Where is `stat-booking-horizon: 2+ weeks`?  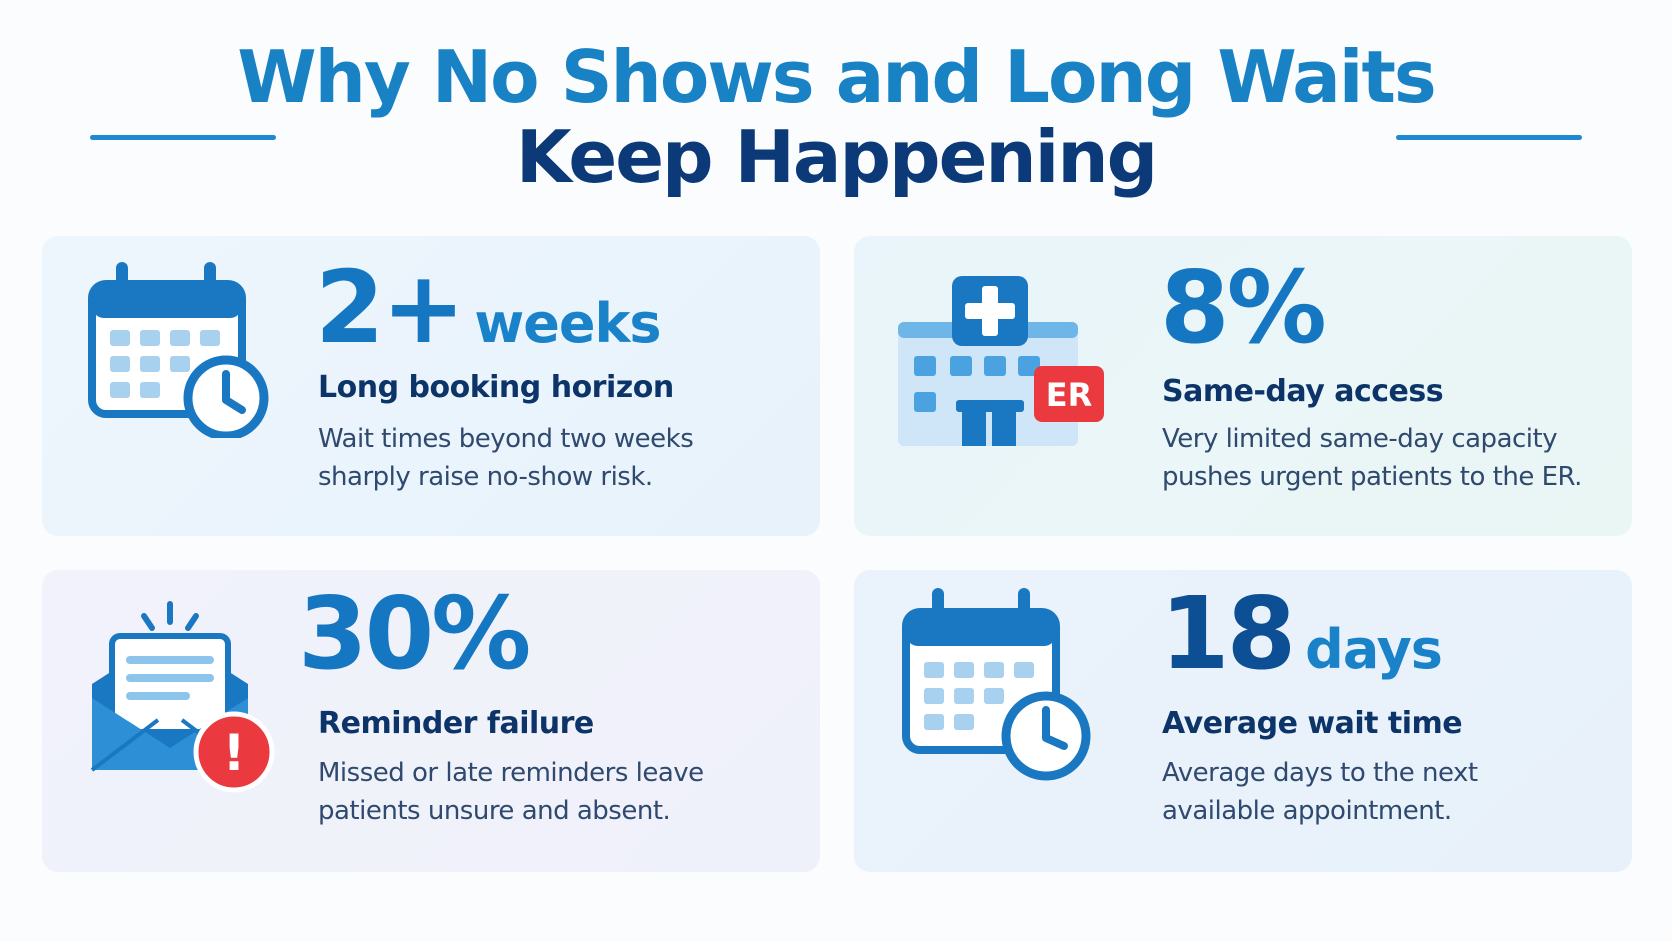
stat-booking-horizon: 2+ weeks is located at coordinates (488, 316).